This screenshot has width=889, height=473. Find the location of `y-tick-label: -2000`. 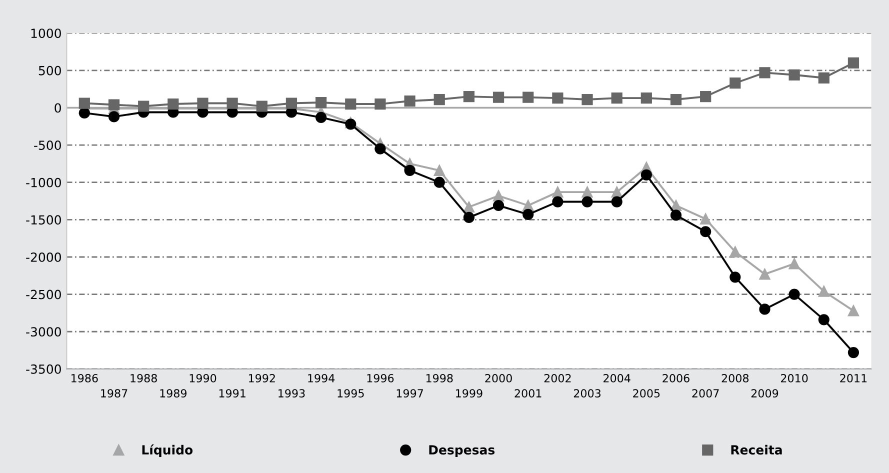

y-tick-label: -2000 is located at coordinates (43, 257).